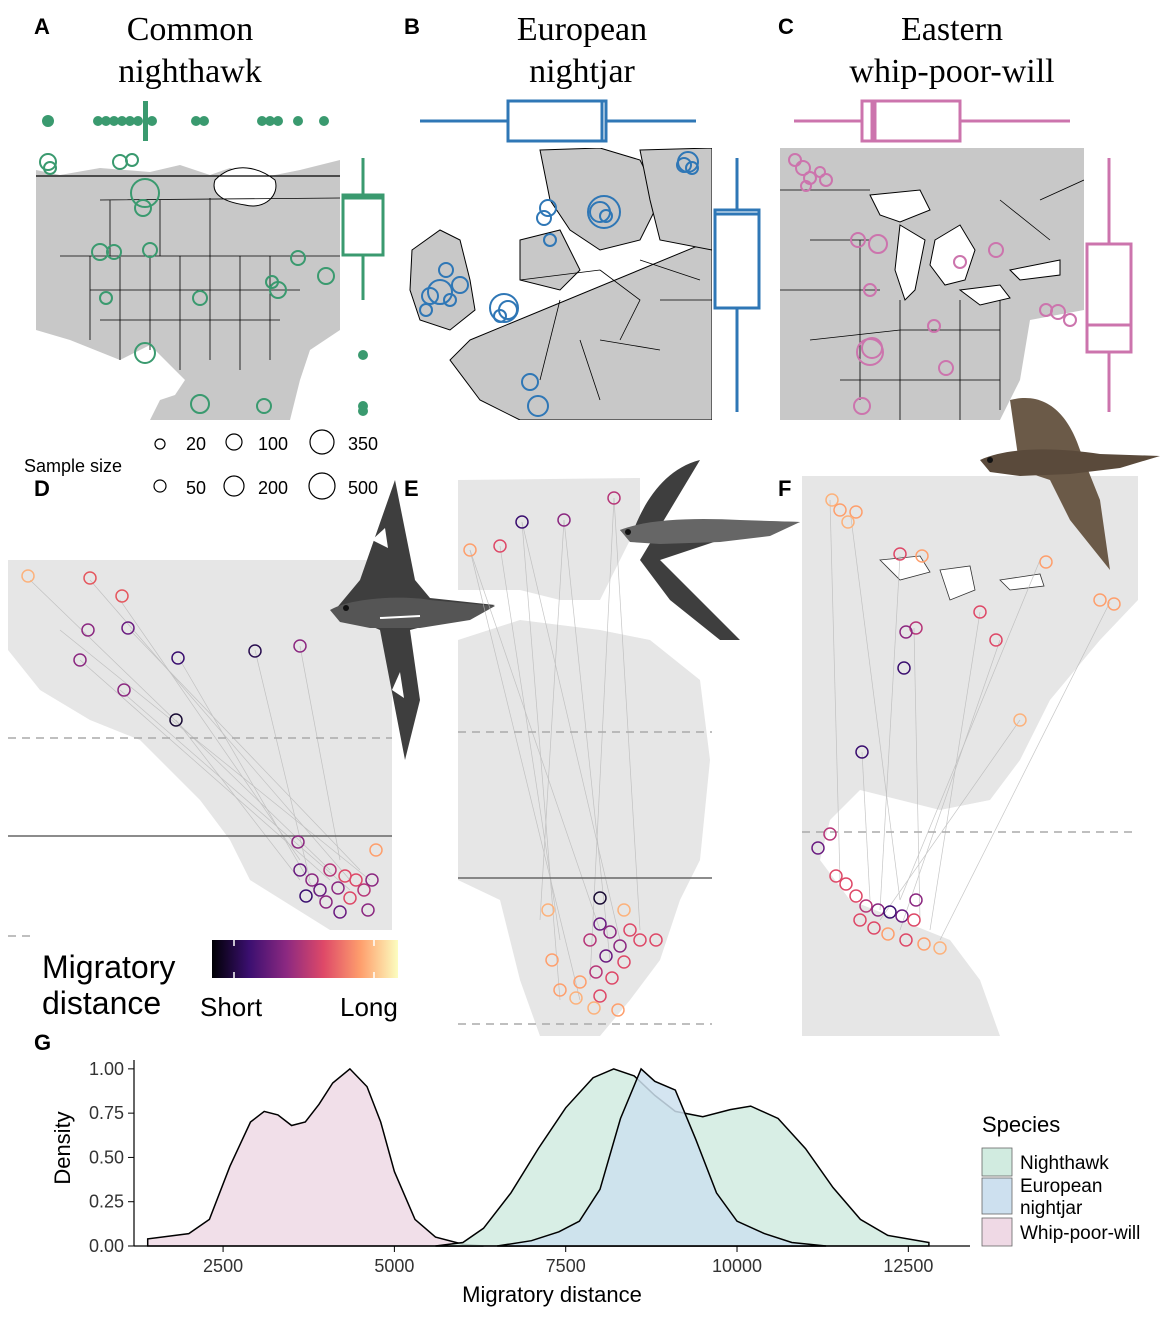 This screenshot has height=1323, width=1170. Describe the element at coordinates (786, 26) in the screenshot. I see `panel-letter-c: C` at that location.